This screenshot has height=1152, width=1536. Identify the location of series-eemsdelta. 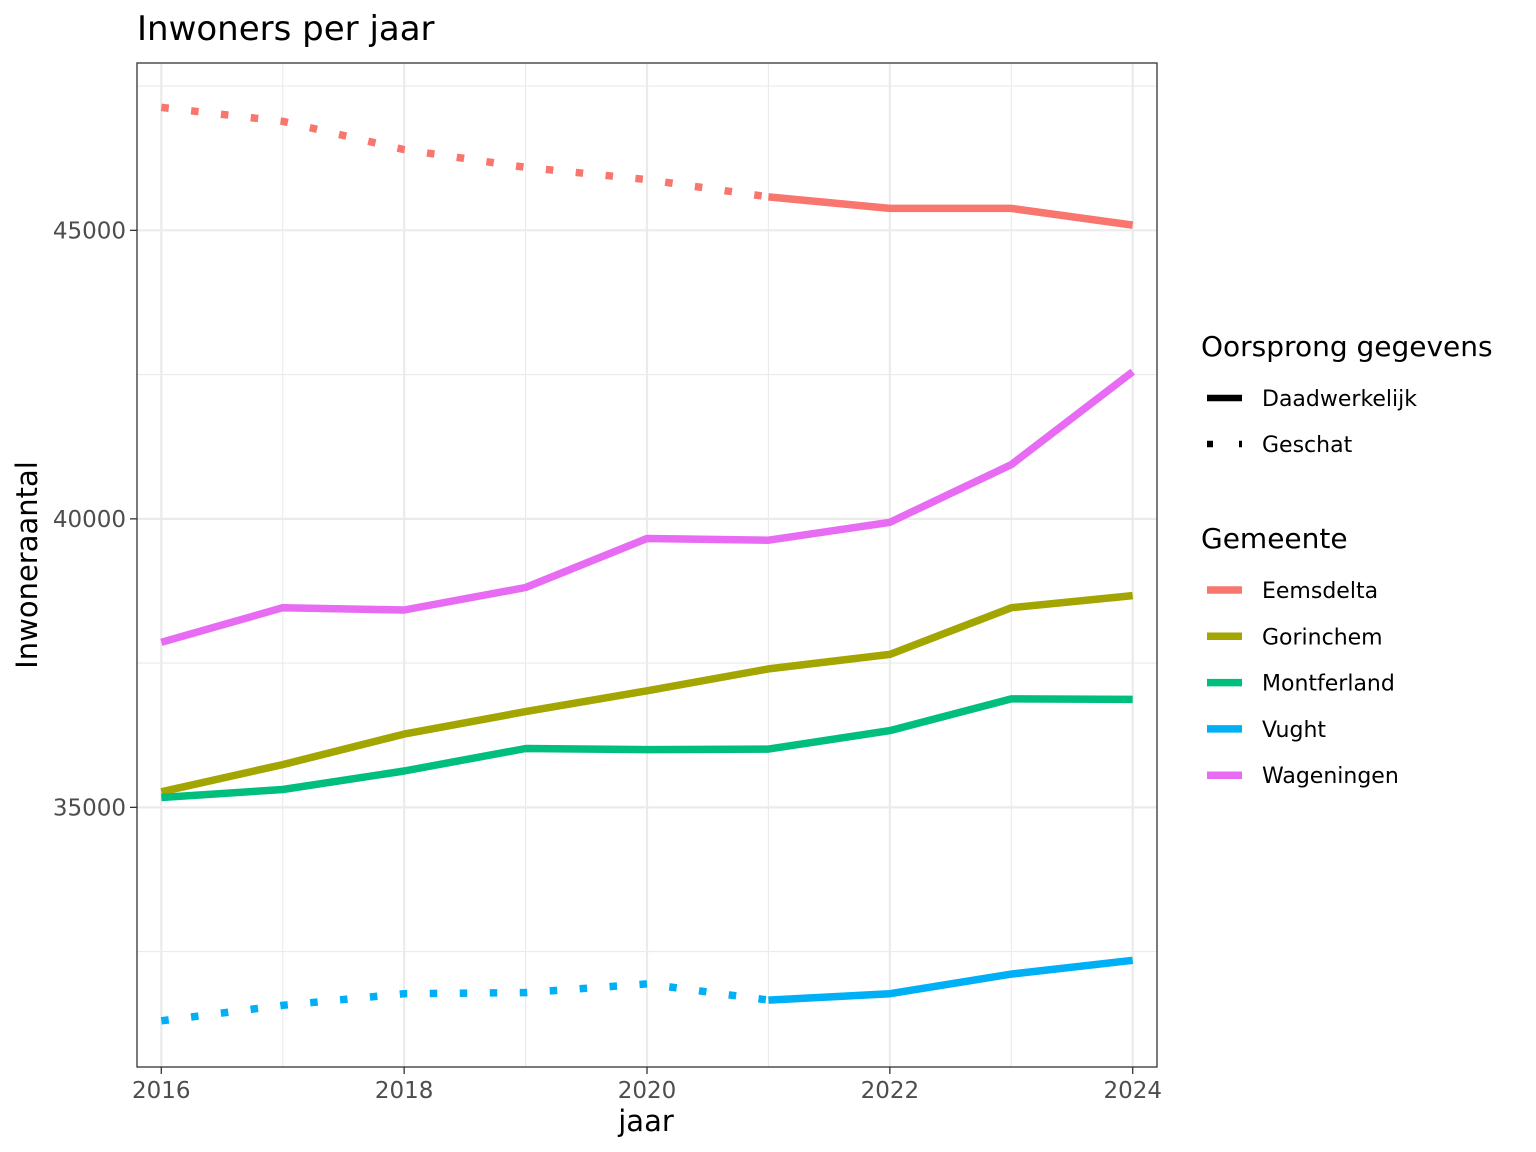
(647, 166).